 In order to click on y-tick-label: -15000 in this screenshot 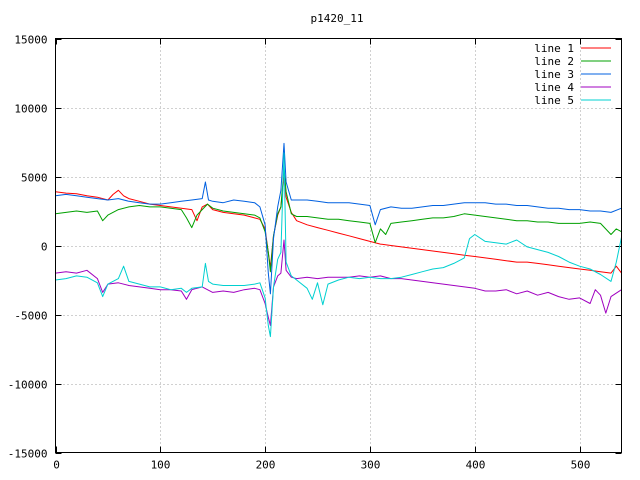, I will do `click(28, 454)`.